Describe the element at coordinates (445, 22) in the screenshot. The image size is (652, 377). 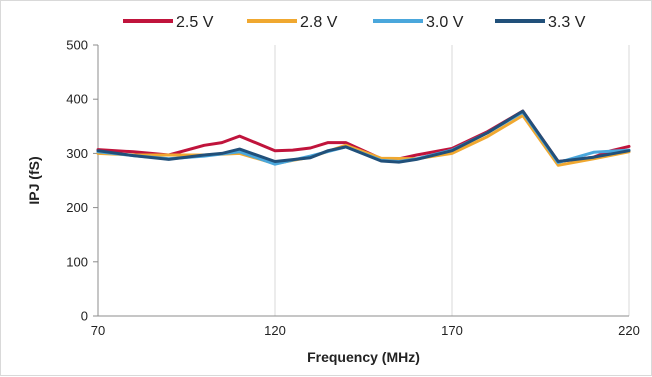
I see `legend-label-3: 3.0 V` at that location.